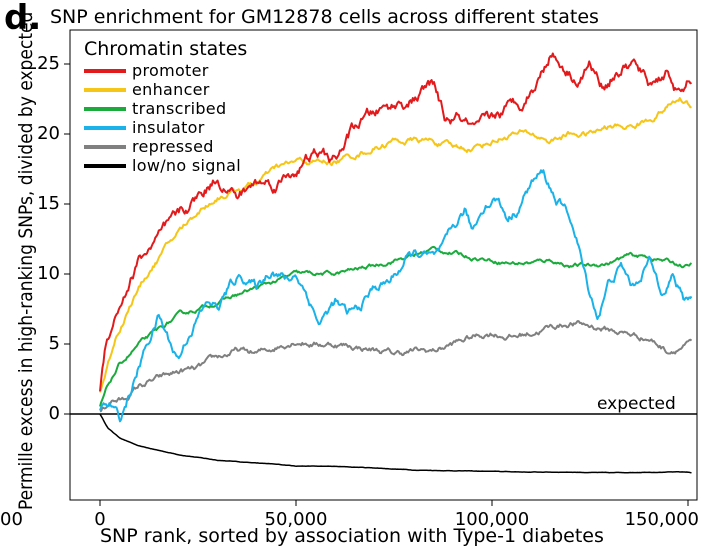  I want to click on series-line-low-no-signal, so click(395, 443).